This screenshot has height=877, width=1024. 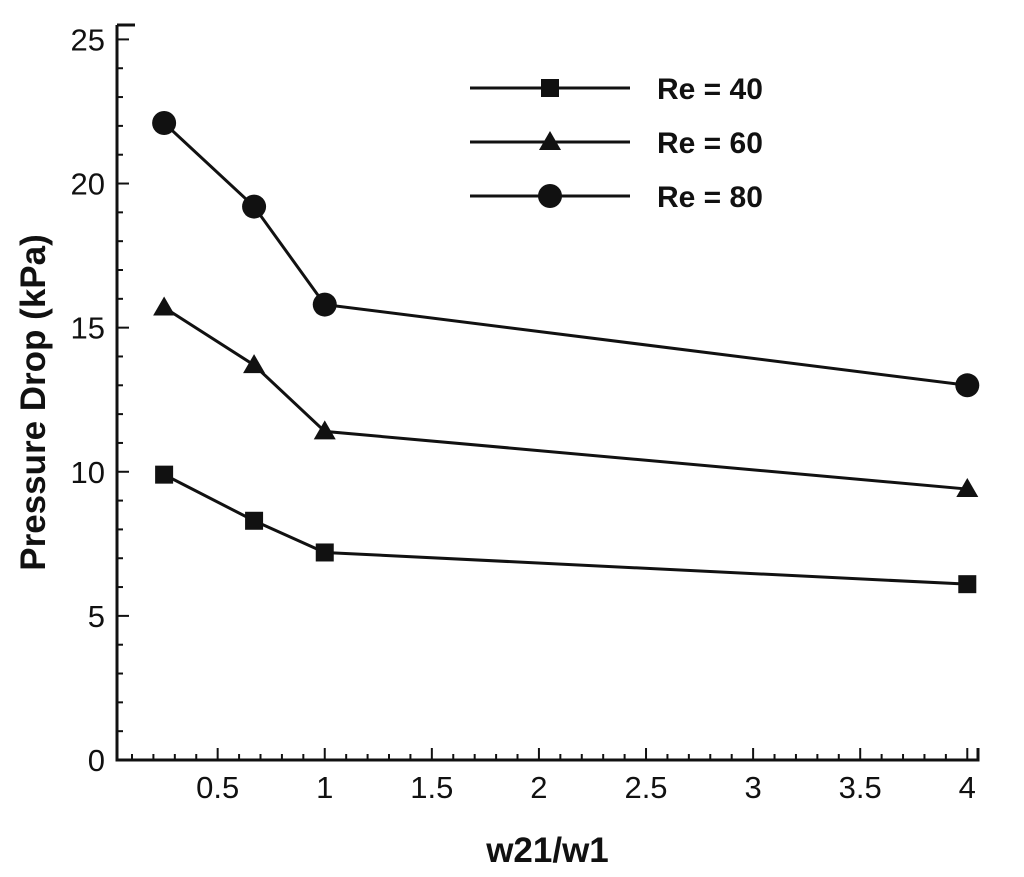 What do you see at coordinates (88, 328) in the screenshot?
I see `y-tick-label: 15` at bounding box center [88, 328].